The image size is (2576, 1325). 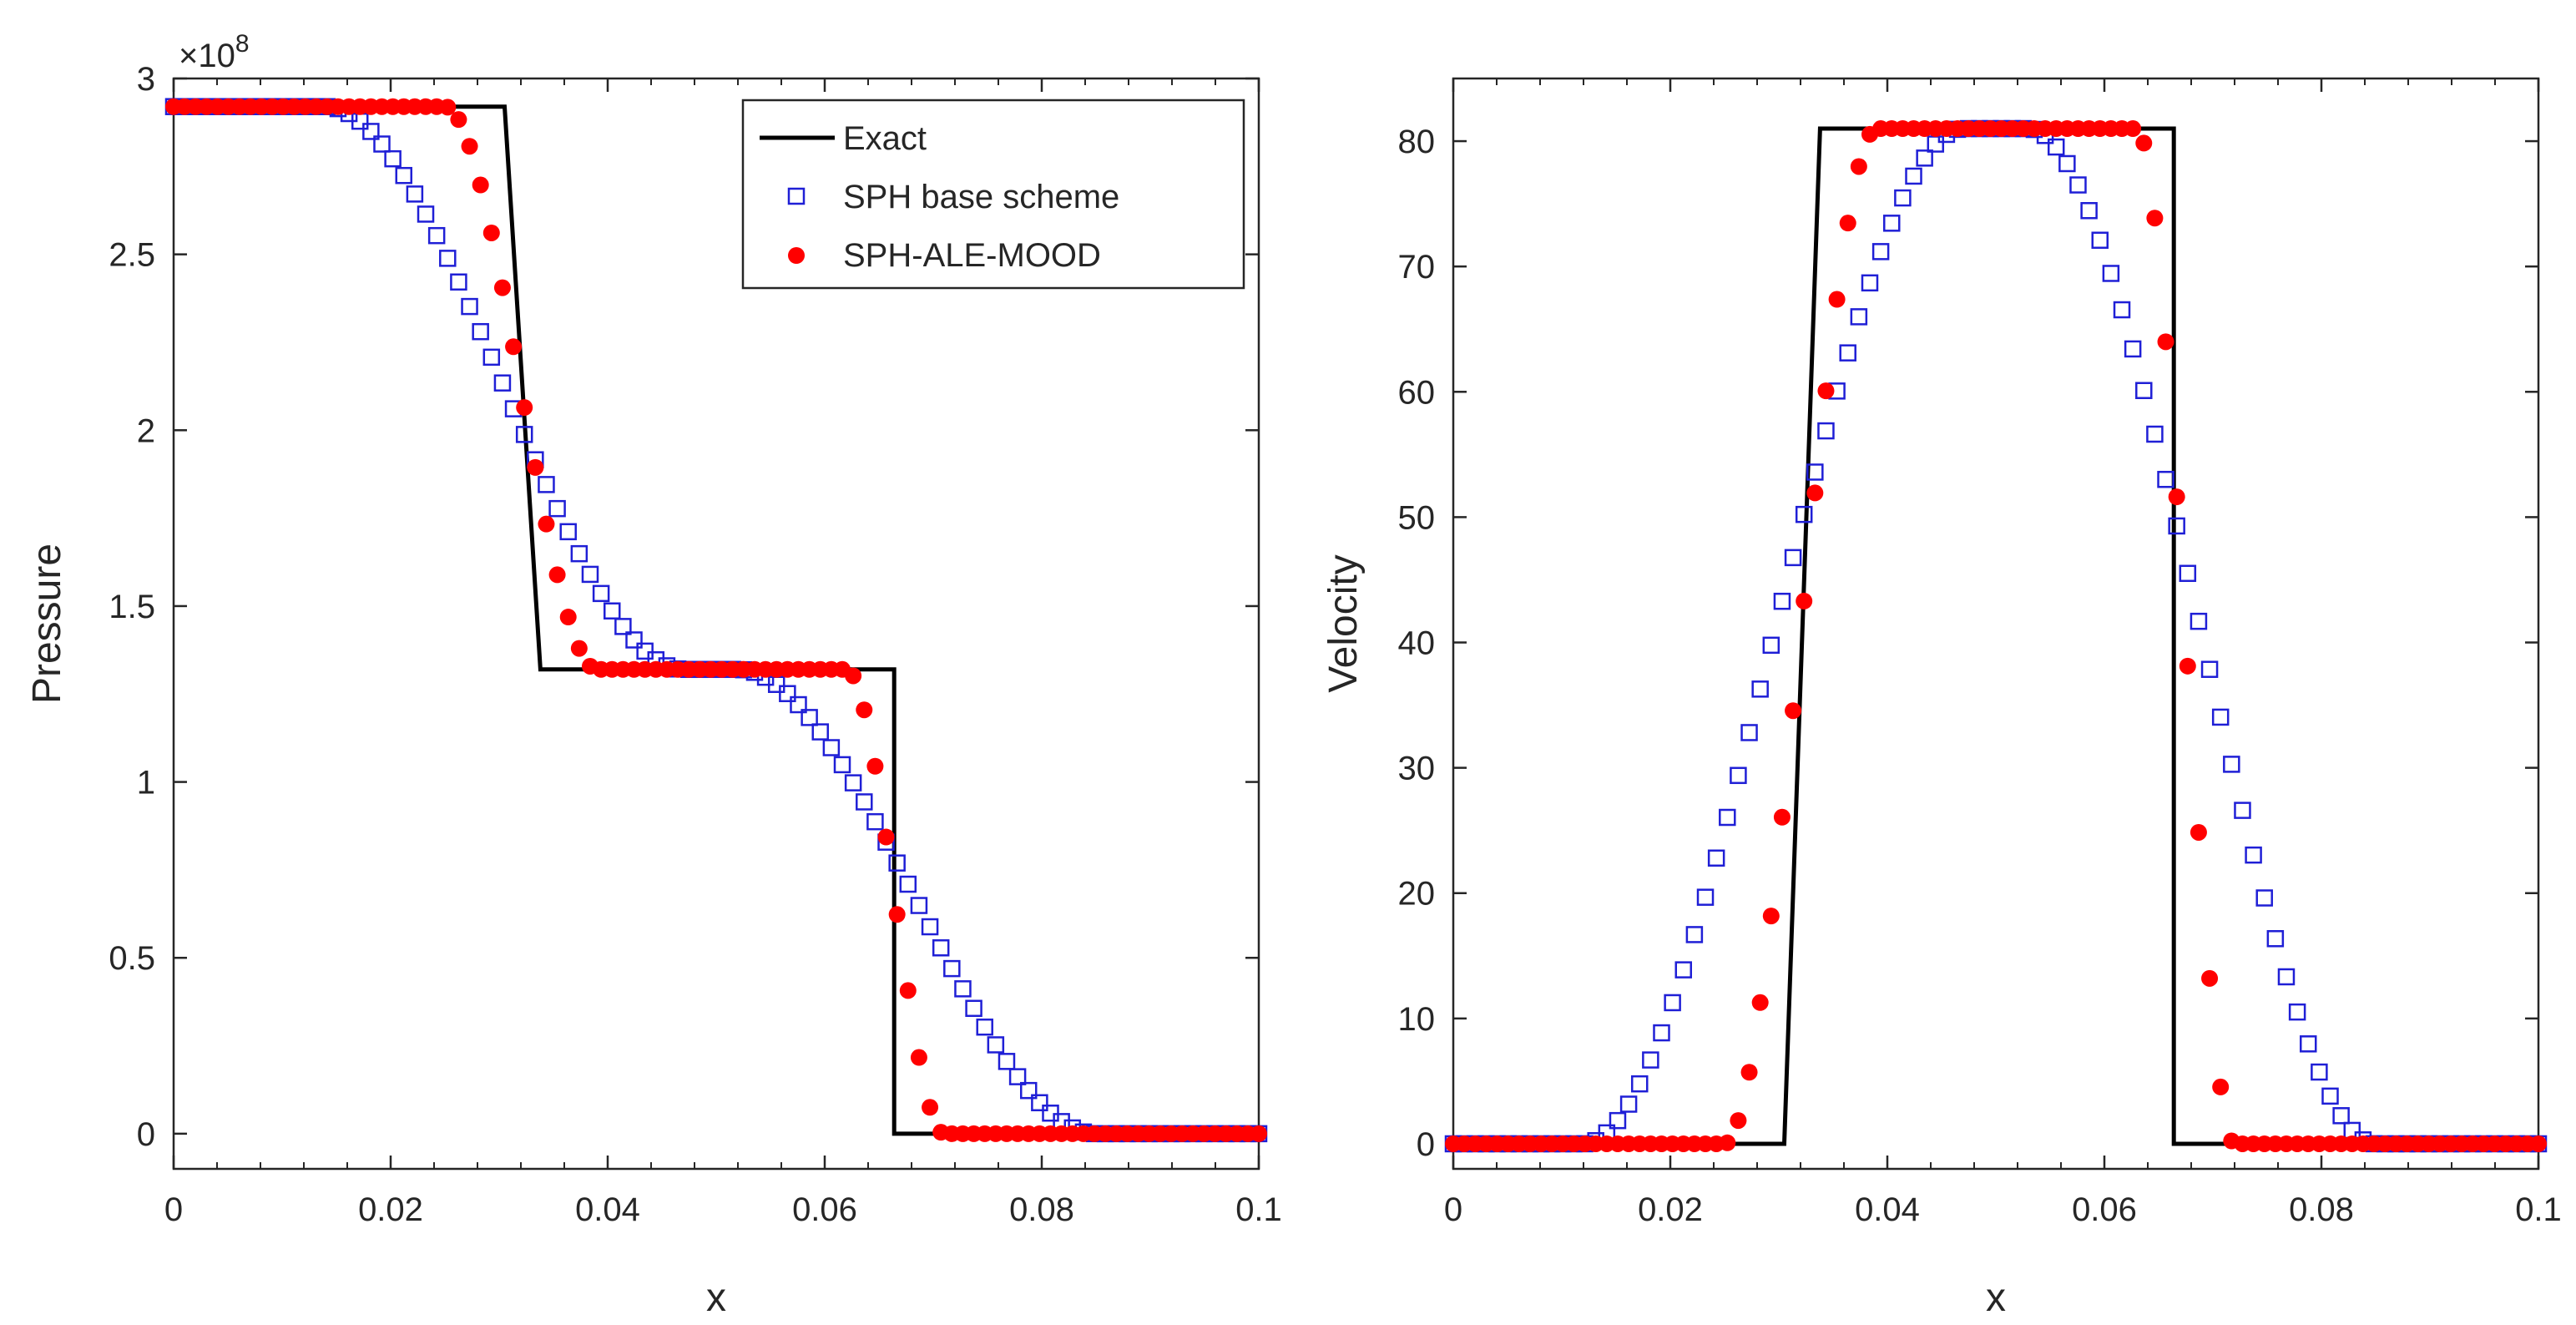 I want to click on y-tick-label: 50, so click(x=1417, y=517).